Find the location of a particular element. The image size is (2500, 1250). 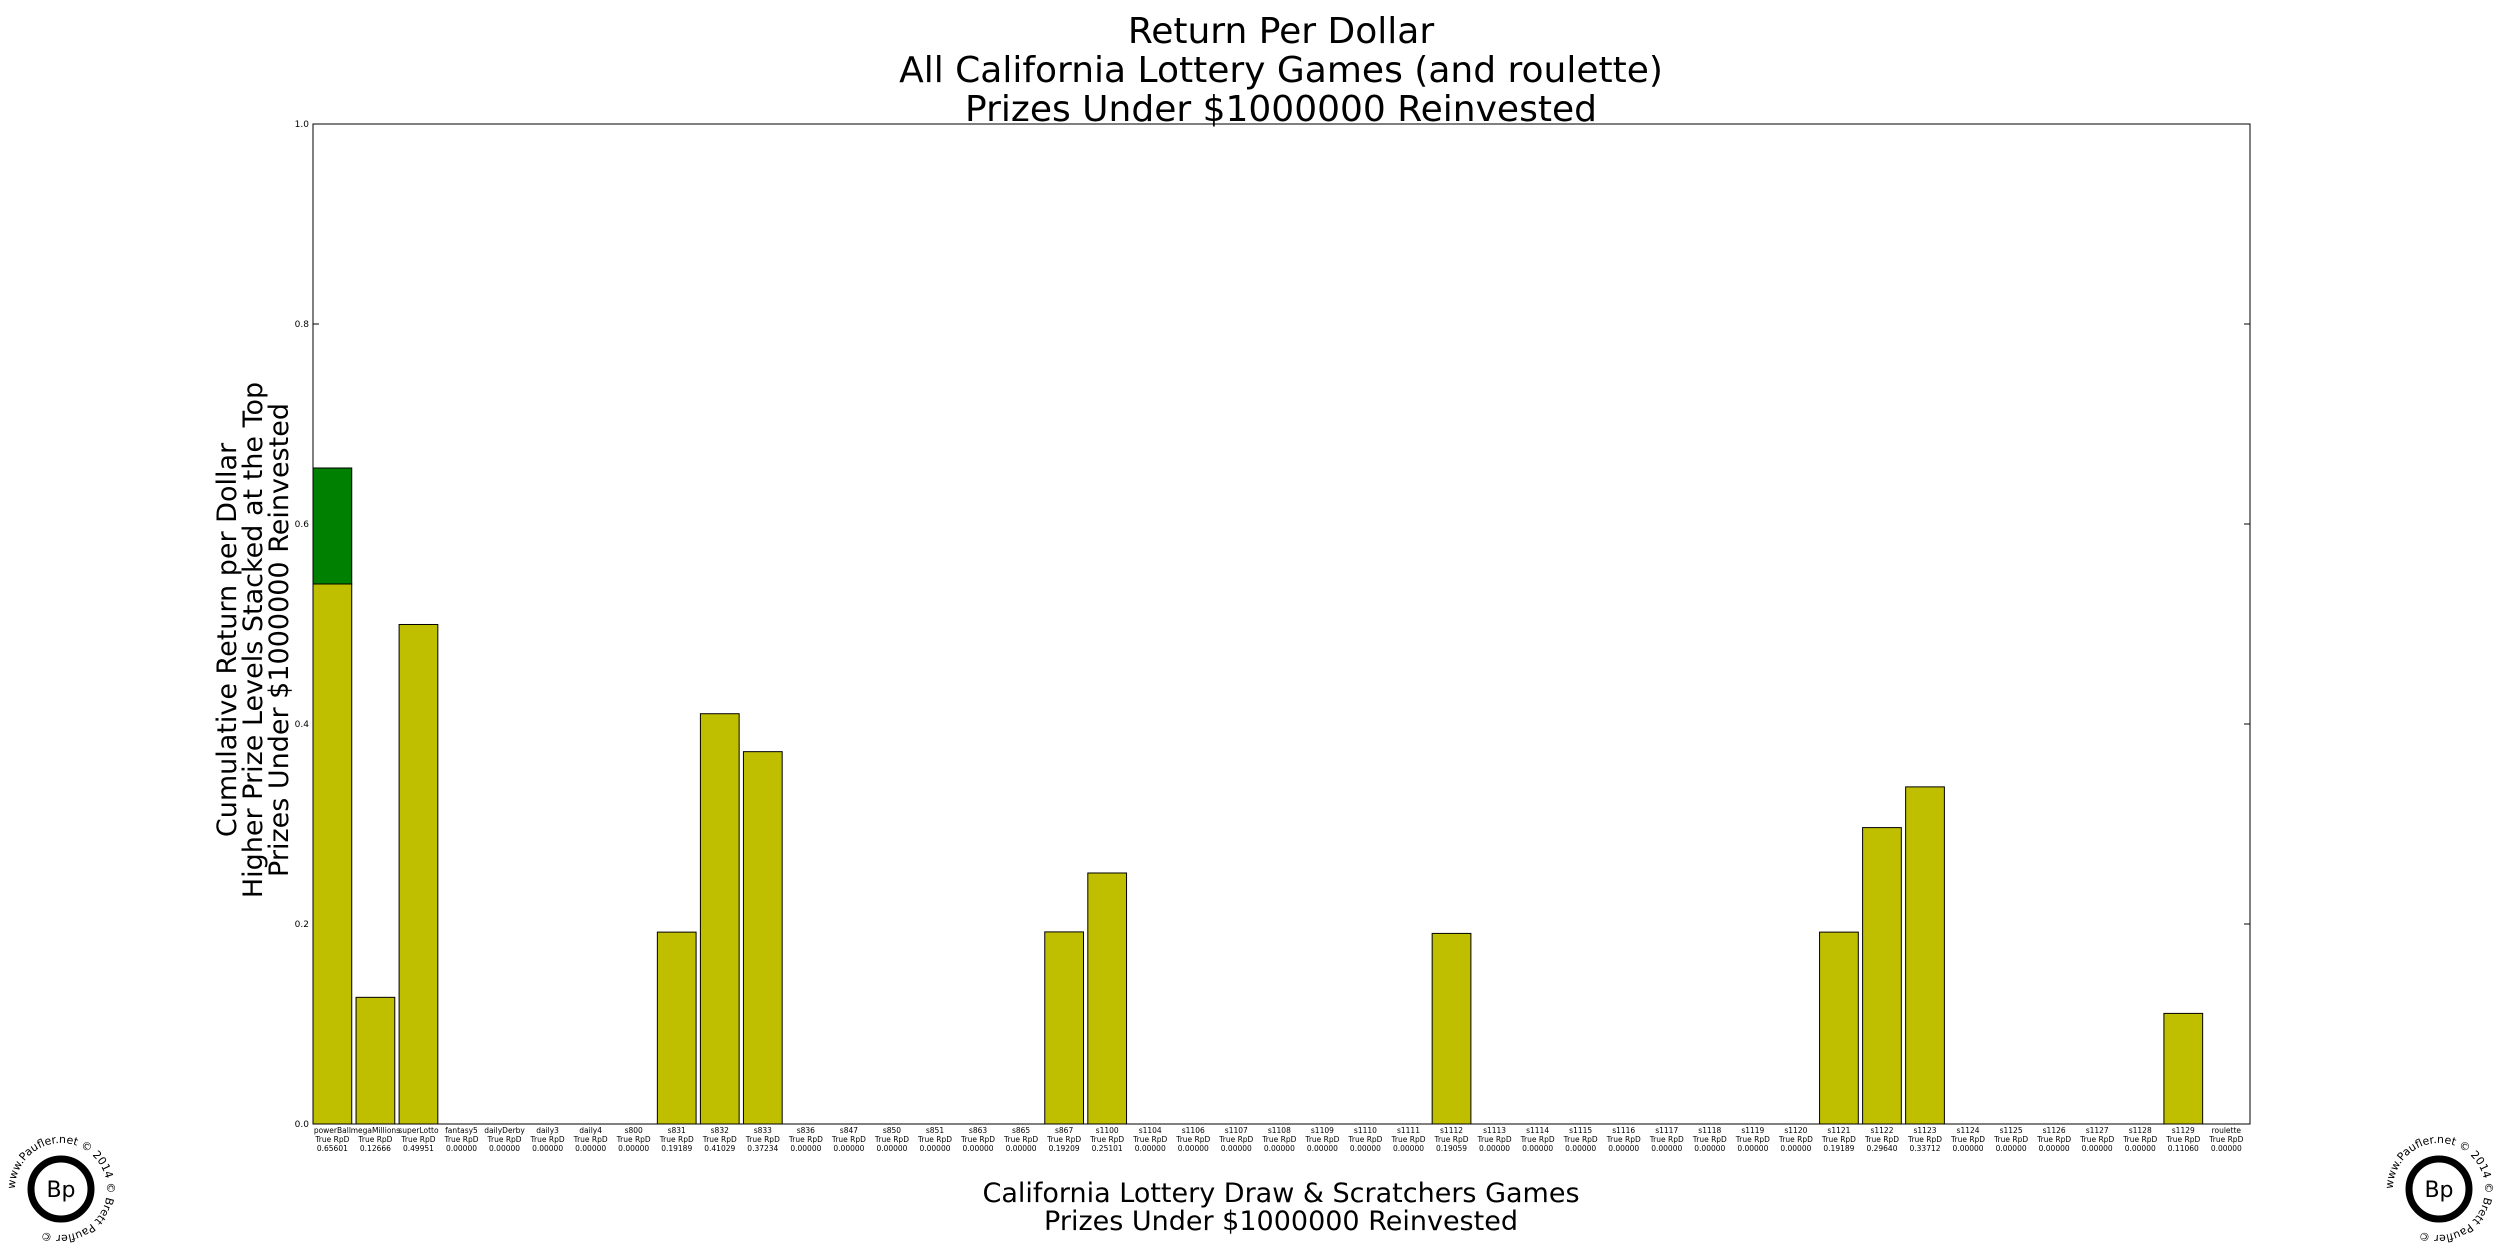

x-tick-label: s831 is located at coordinates (677, 1130).